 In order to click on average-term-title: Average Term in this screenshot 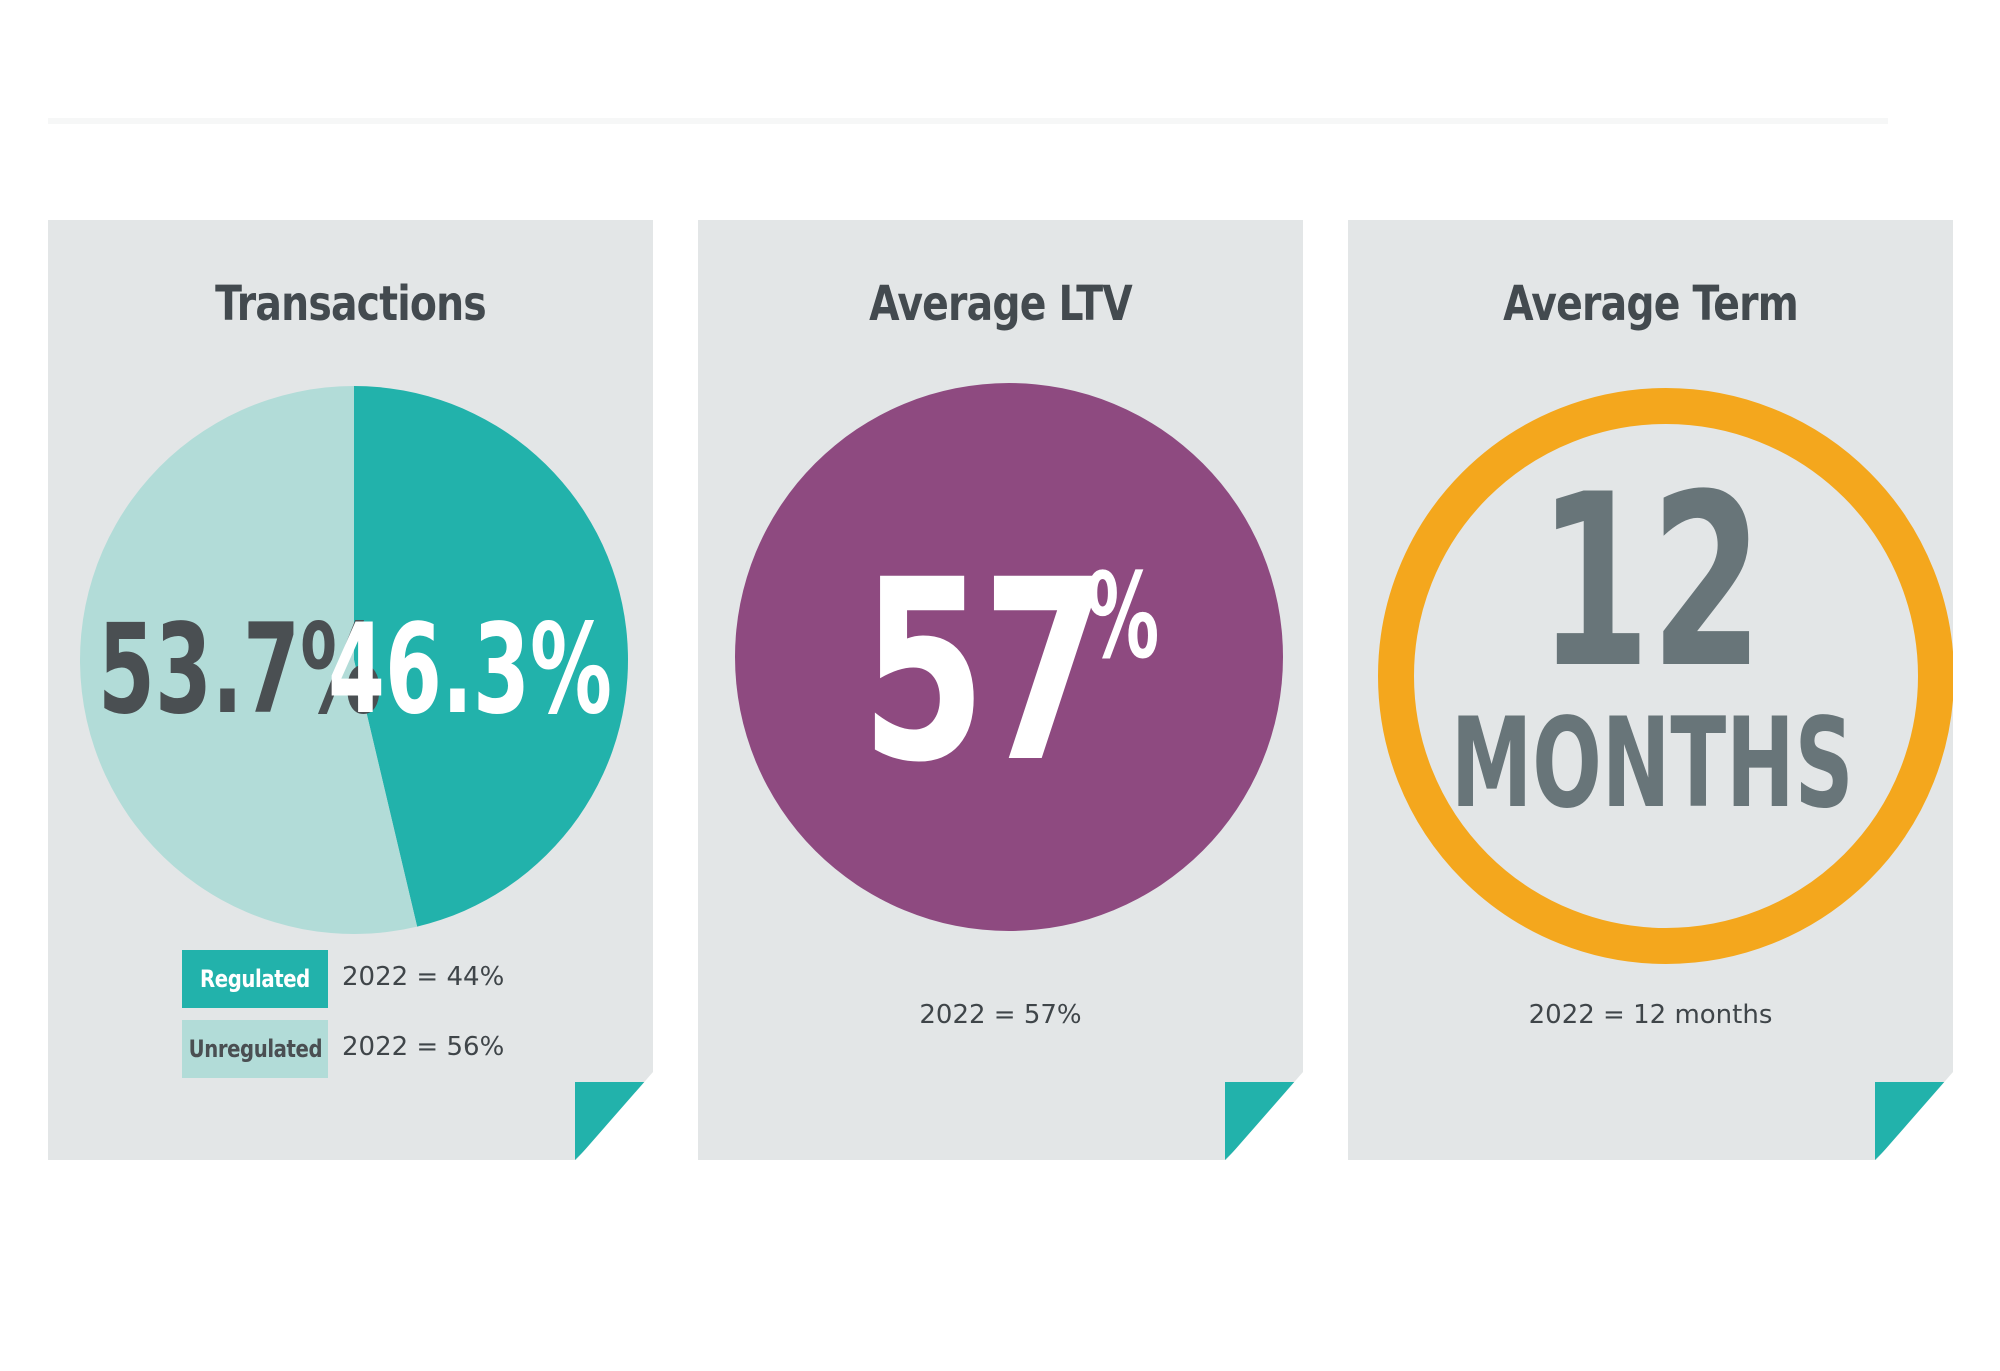, I will do `click(1651, 304)`.